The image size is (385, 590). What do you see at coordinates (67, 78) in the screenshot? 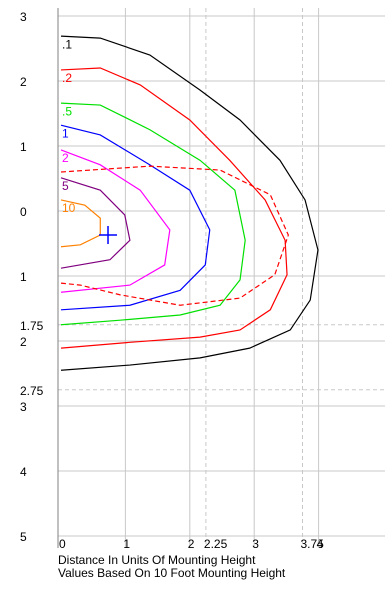
I see `contour-label: .2` at bounding box center [67, 78].